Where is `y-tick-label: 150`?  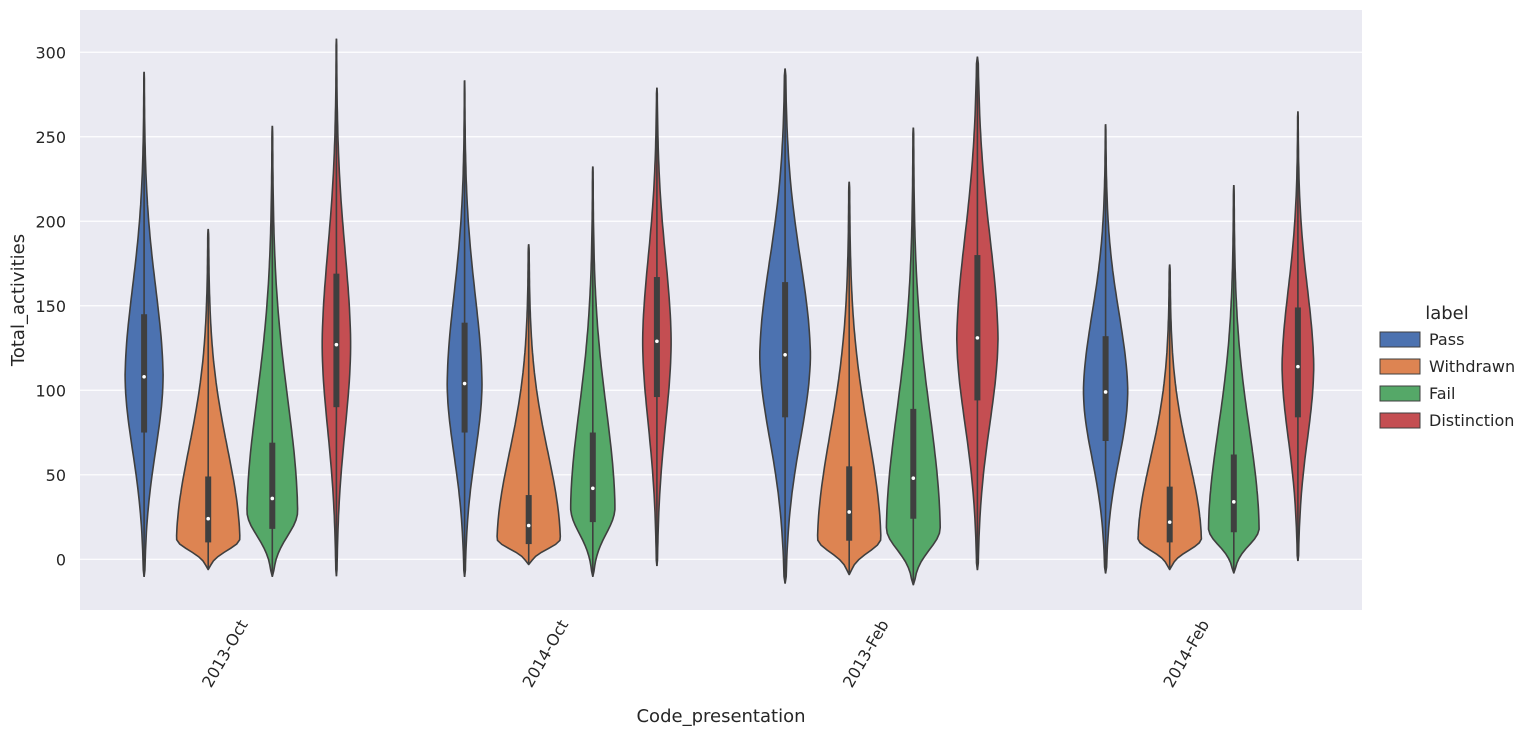 y-tick-label: 150 is located at coordinates (50, 306).